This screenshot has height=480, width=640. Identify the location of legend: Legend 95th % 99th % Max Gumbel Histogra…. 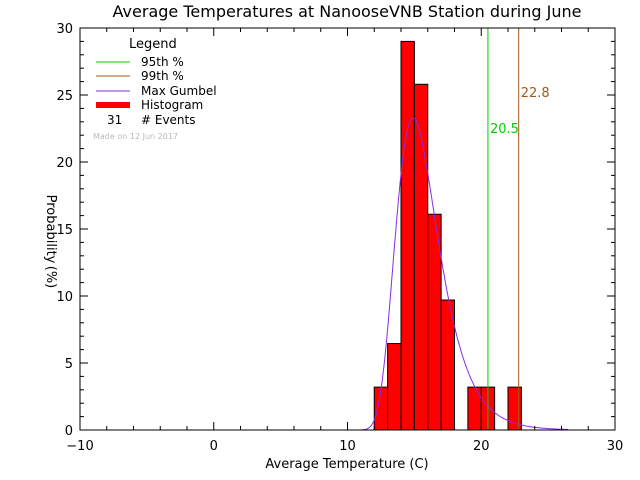
(155, 89).